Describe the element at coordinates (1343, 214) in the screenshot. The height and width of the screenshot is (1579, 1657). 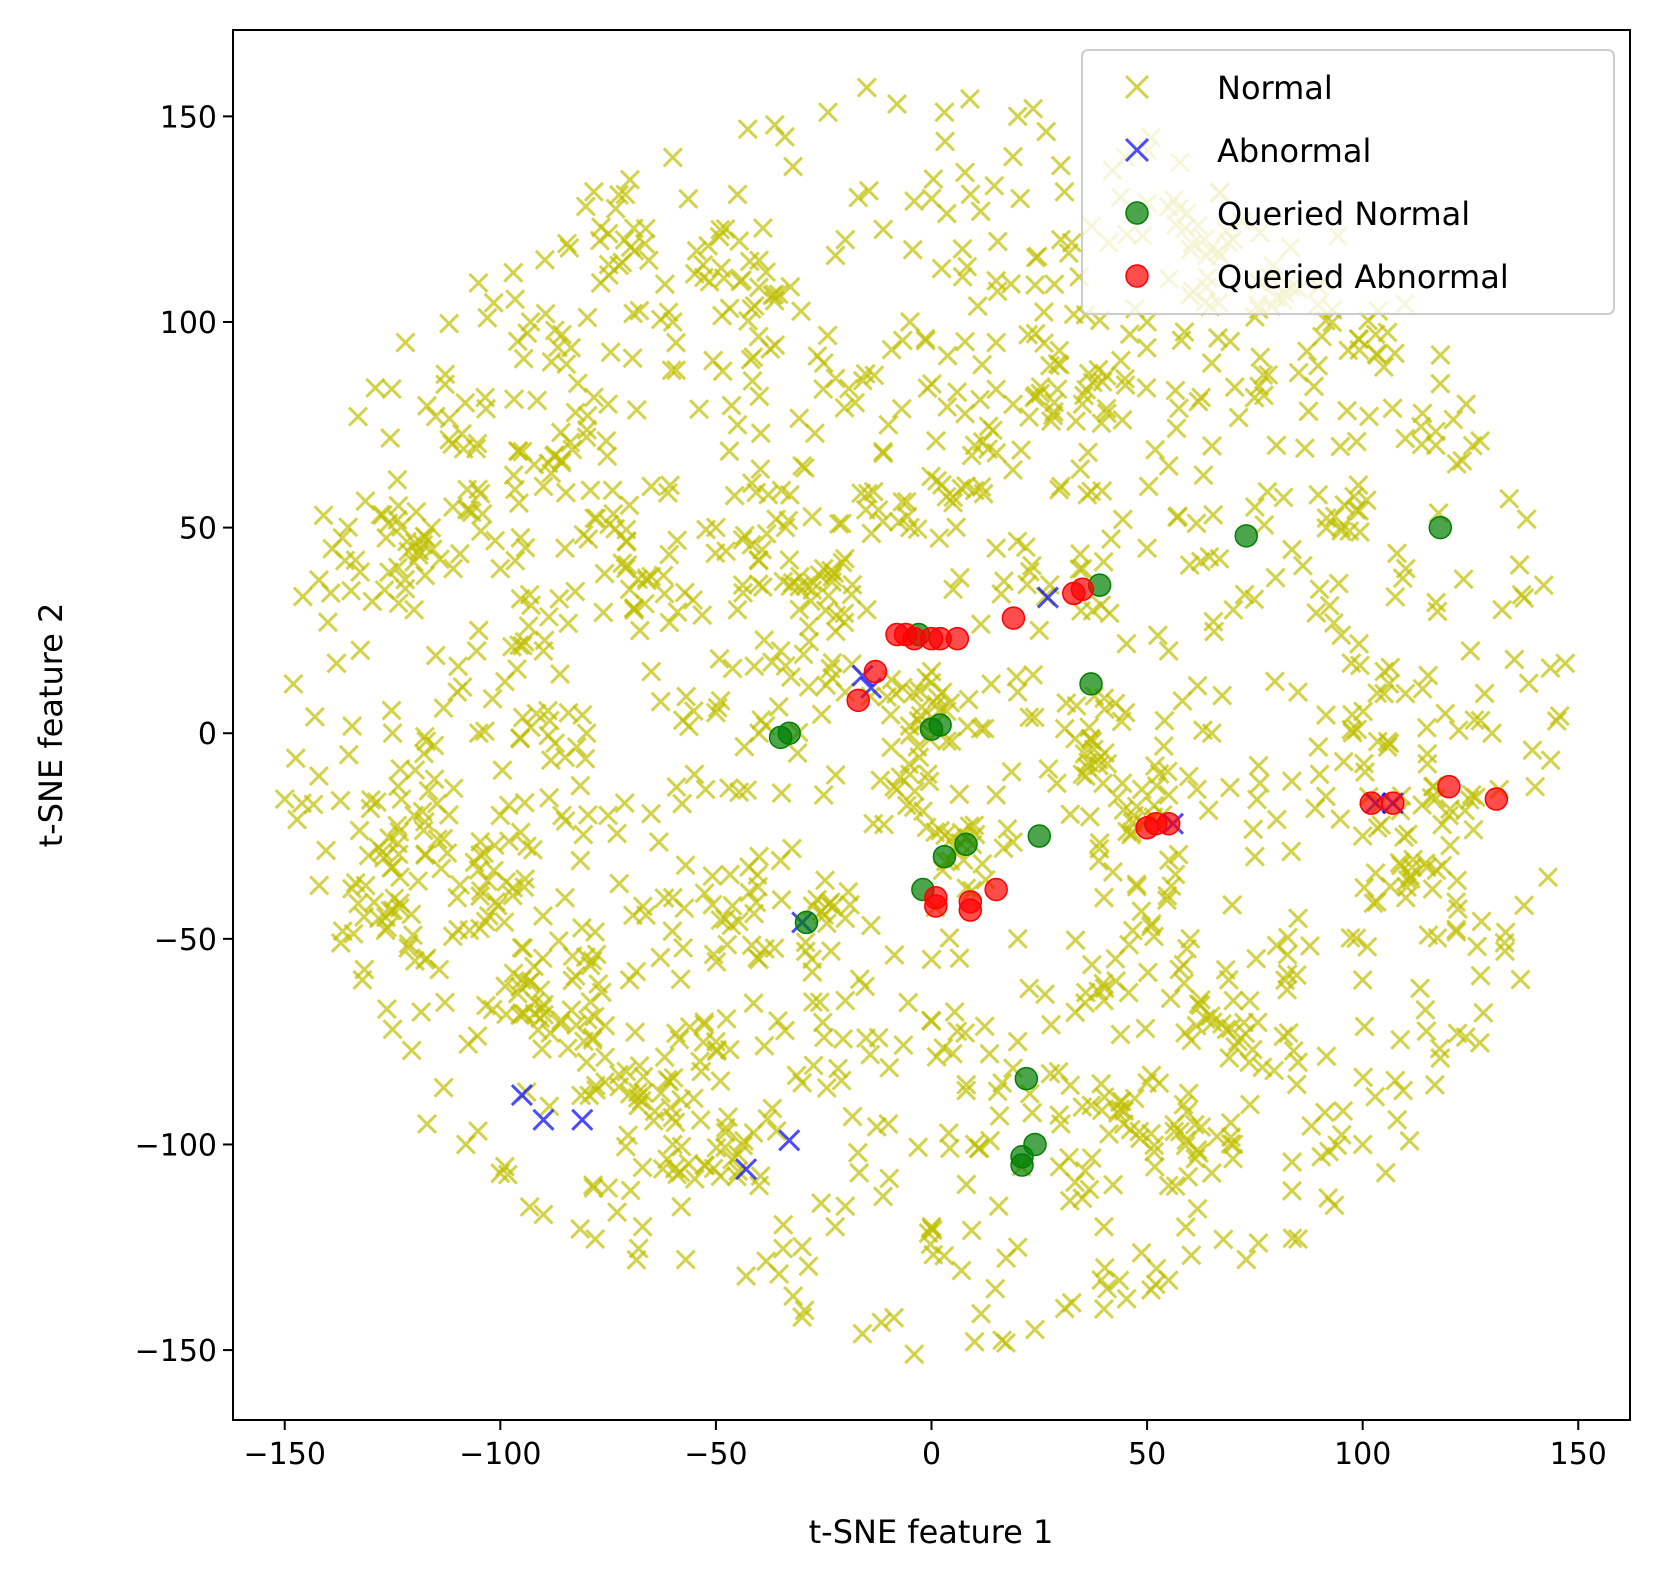
I see `legend-label: Queried Normal` at that location.